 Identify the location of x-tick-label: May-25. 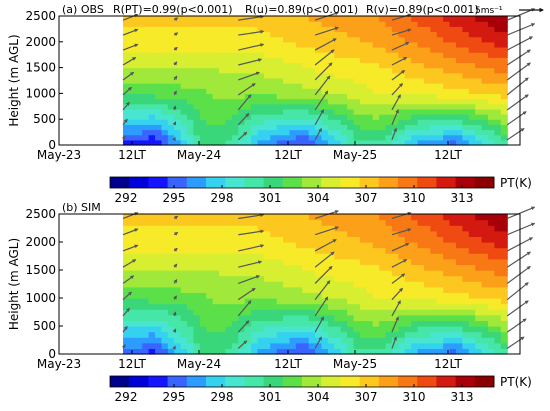
(355, 155).